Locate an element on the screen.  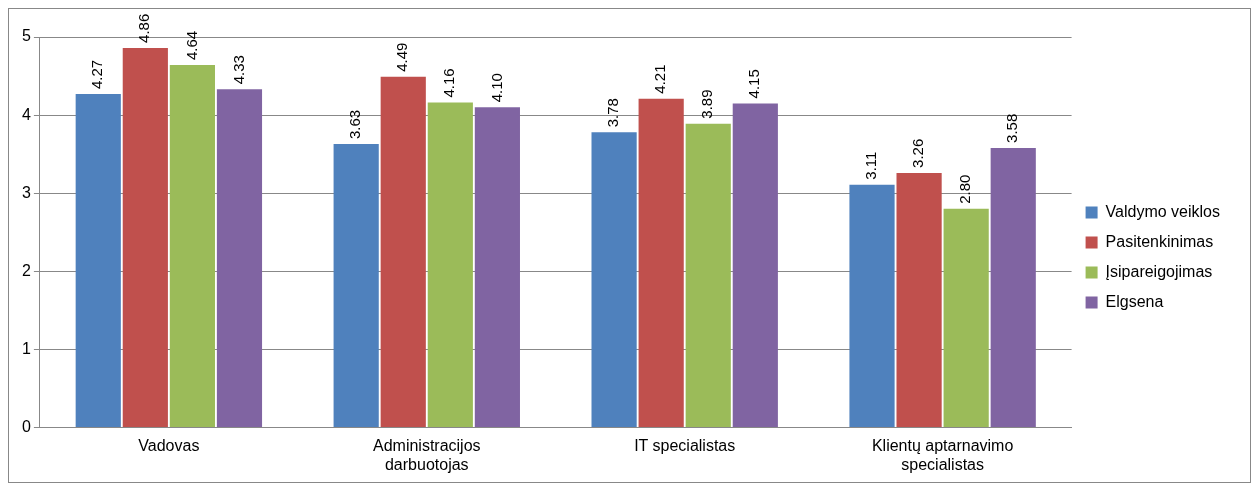
y-tick-label: 4 is located at coordinates (26, 114).